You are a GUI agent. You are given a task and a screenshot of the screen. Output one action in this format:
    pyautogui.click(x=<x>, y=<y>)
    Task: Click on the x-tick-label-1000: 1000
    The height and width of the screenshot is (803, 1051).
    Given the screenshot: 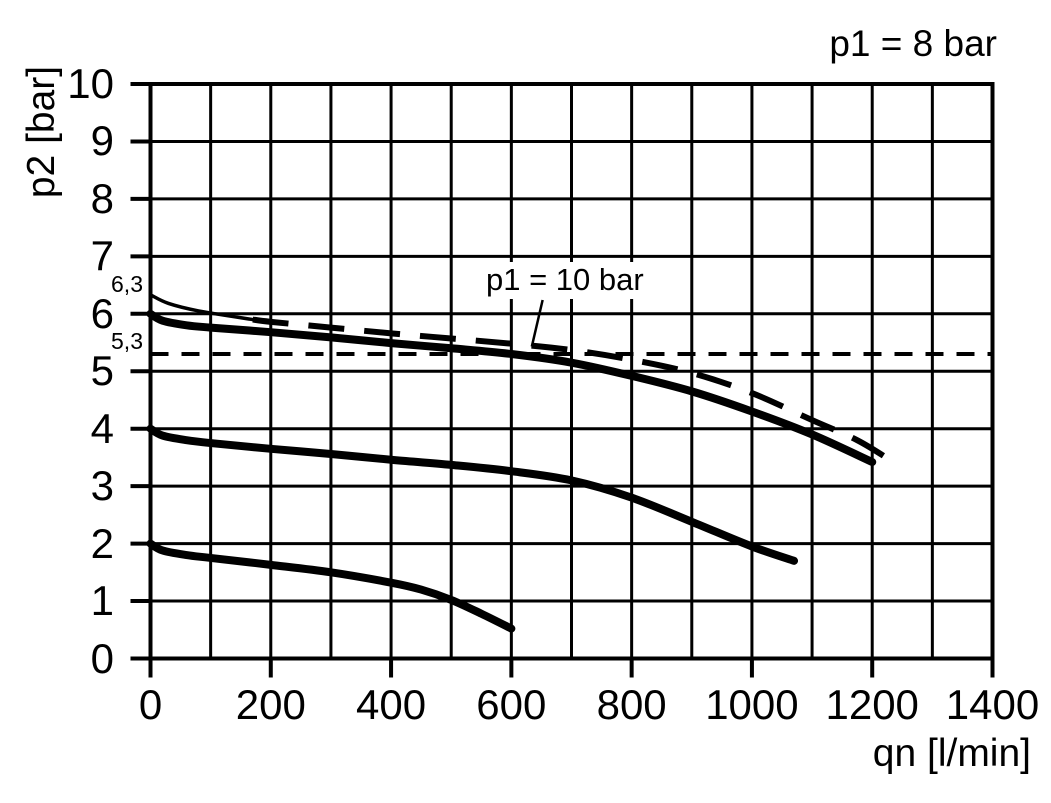 What is the action you would take?
    pyautogui.click(x=752, y=704)
    